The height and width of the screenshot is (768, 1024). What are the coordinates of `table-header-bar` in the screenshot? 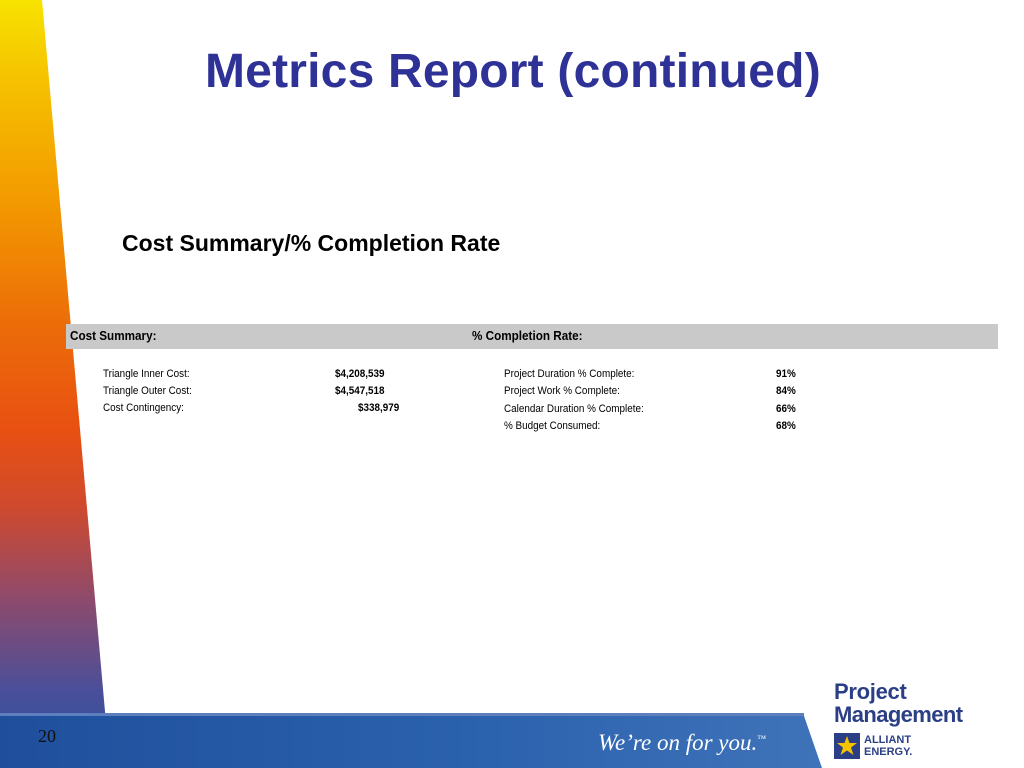 It's located at (532, 336).